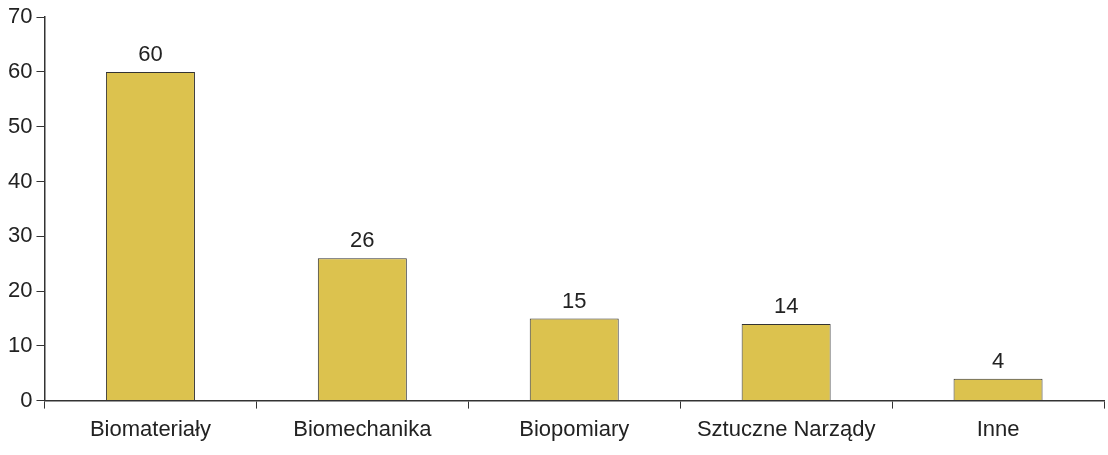 The width and height of the screenshot is (1108, 455). What do you see at coordinates (363, 428) in the screenshot?
I see `x-tick-label: Biomechanika` at bounding box center [363, 428].